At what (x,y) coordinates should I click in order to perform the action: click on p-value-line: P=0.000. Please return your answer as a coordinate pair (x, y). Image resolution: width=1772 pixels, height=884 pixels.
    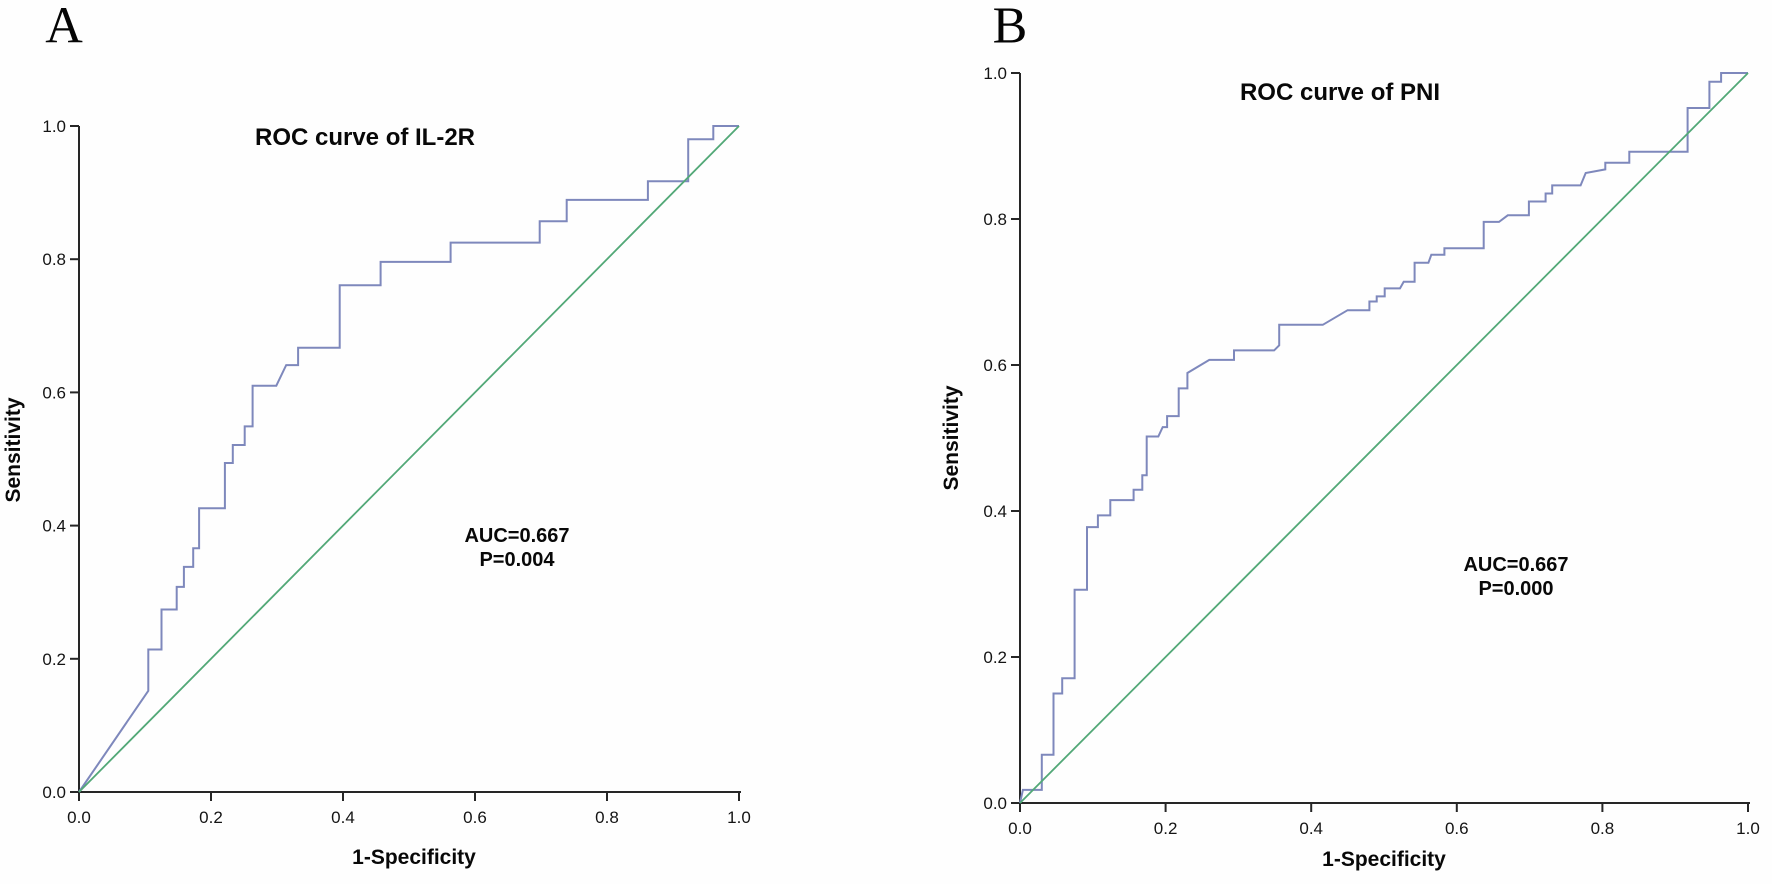
    Looking at the image, I should click on (1516, 589).